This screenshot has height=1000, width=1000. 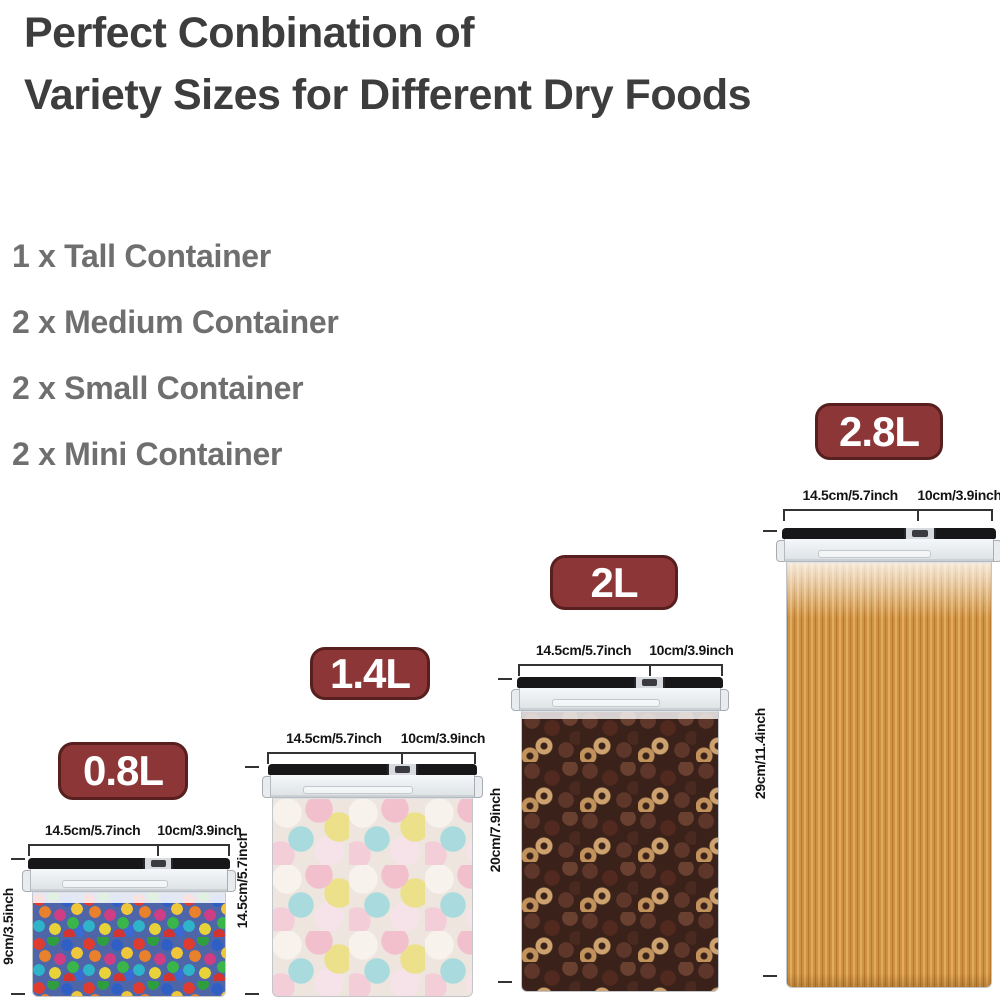 I want to click on container-body-spaghetti, so click(x=889, y=775).